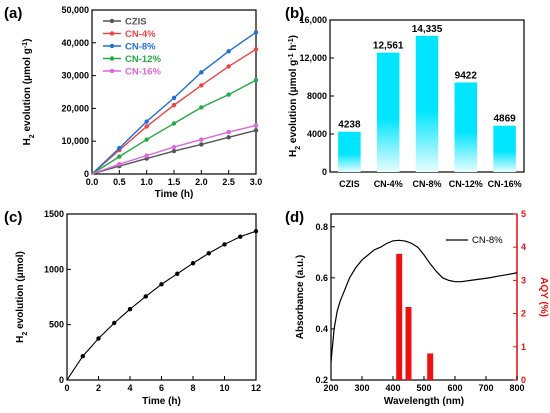 The width and height of the screenshot is (550, 413). I want to click on panel-d-y2tick-label: 2, so click(523, 314).